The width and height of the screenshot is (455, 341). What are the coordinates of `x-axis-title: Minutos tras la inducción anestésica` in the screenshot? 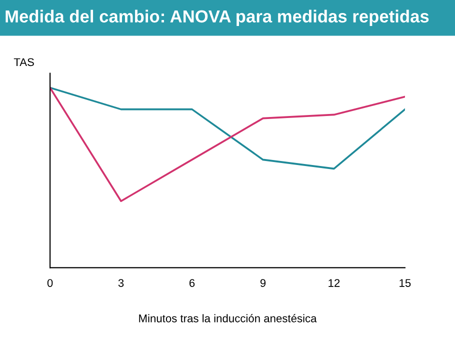 It's located at (228, 318).